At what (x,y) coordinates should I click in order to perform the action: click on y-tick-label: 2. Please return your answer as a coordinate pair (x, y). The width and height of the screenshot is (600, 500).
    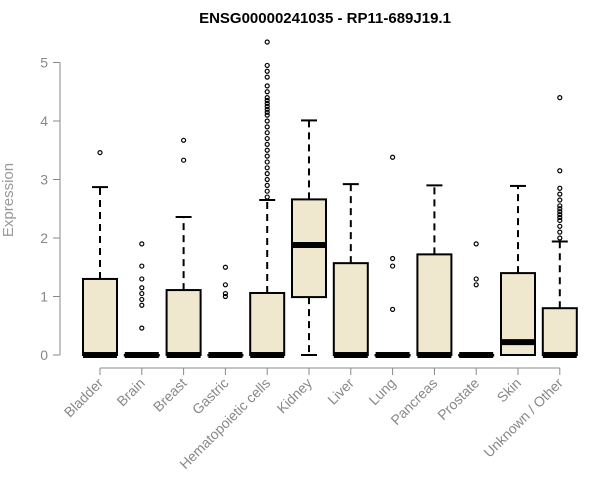
    Looking at the image, I should click on (44, 238).